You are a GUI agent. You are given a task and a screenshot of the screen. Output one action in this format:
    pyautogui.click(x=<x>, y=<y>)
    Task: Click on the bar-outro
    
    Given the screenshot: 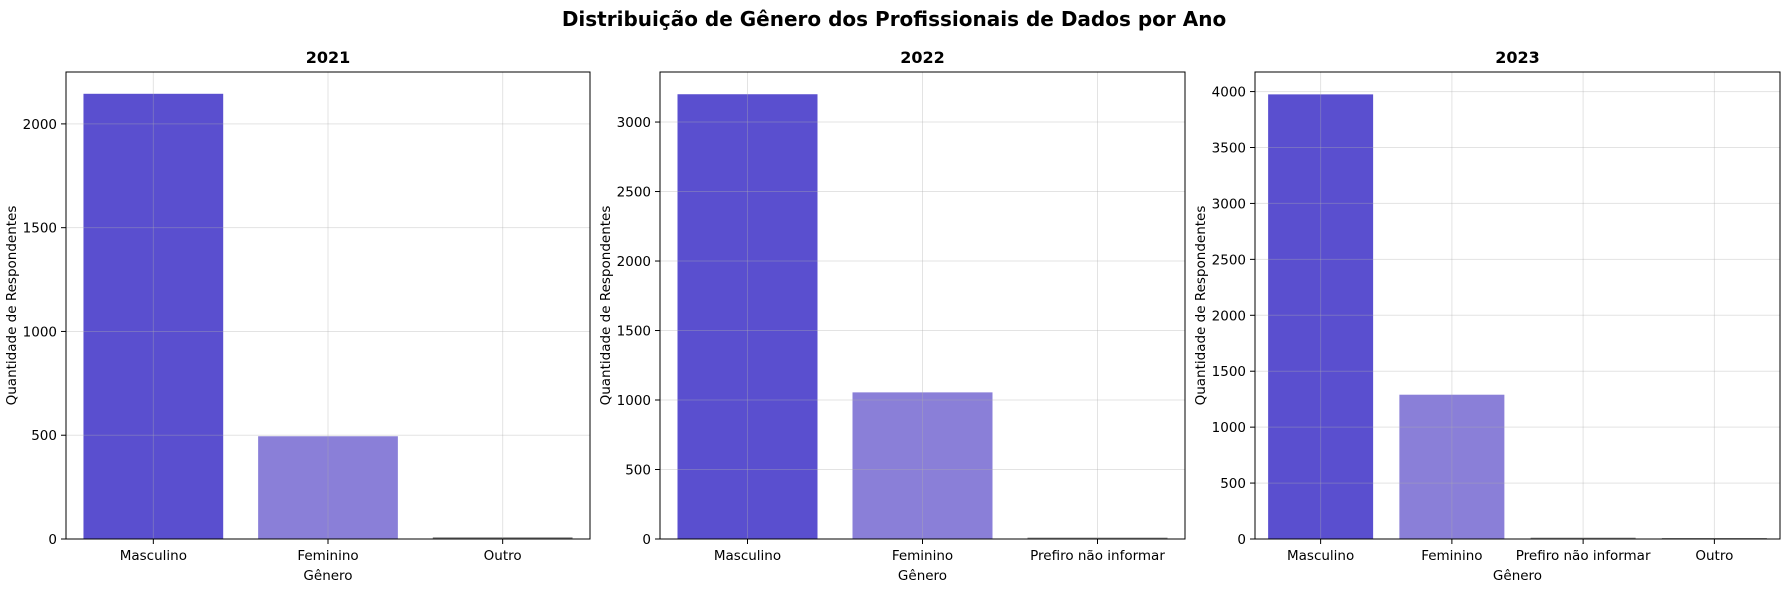 What is the action you would take?
    pyautogui.click(x=502, y=538)
    